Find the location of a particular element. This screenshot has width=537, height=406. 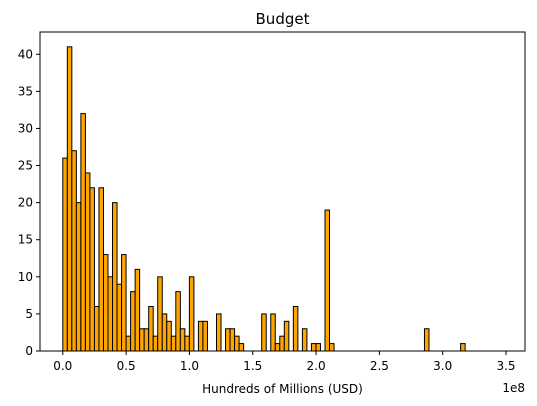

x-tick-label: 3.5 is located at coordinates (505, 366).